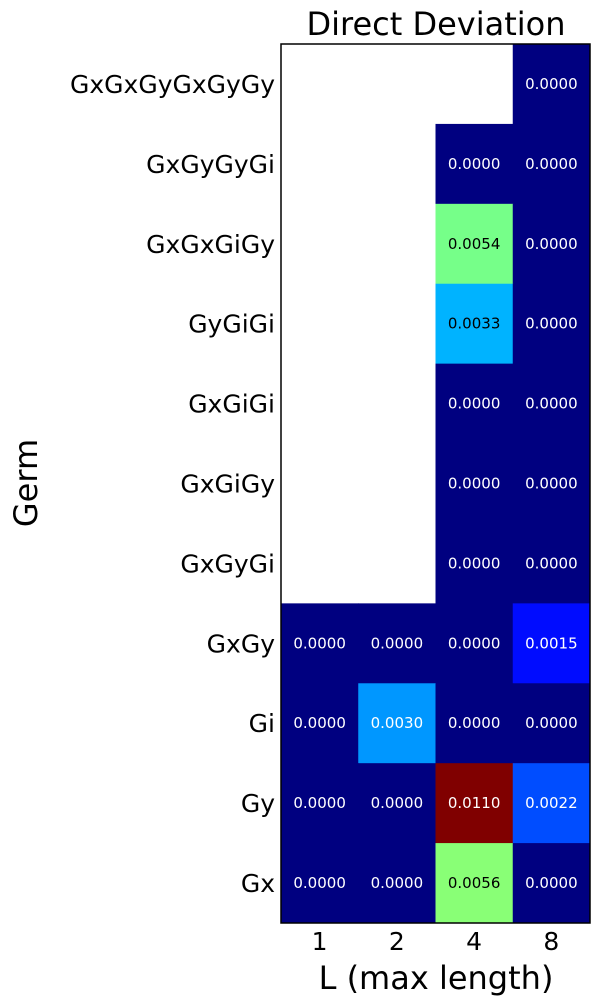  Describe the element at coordinates (320, 941) in the screenshot. I see `x-tick-label: 1` at that location.